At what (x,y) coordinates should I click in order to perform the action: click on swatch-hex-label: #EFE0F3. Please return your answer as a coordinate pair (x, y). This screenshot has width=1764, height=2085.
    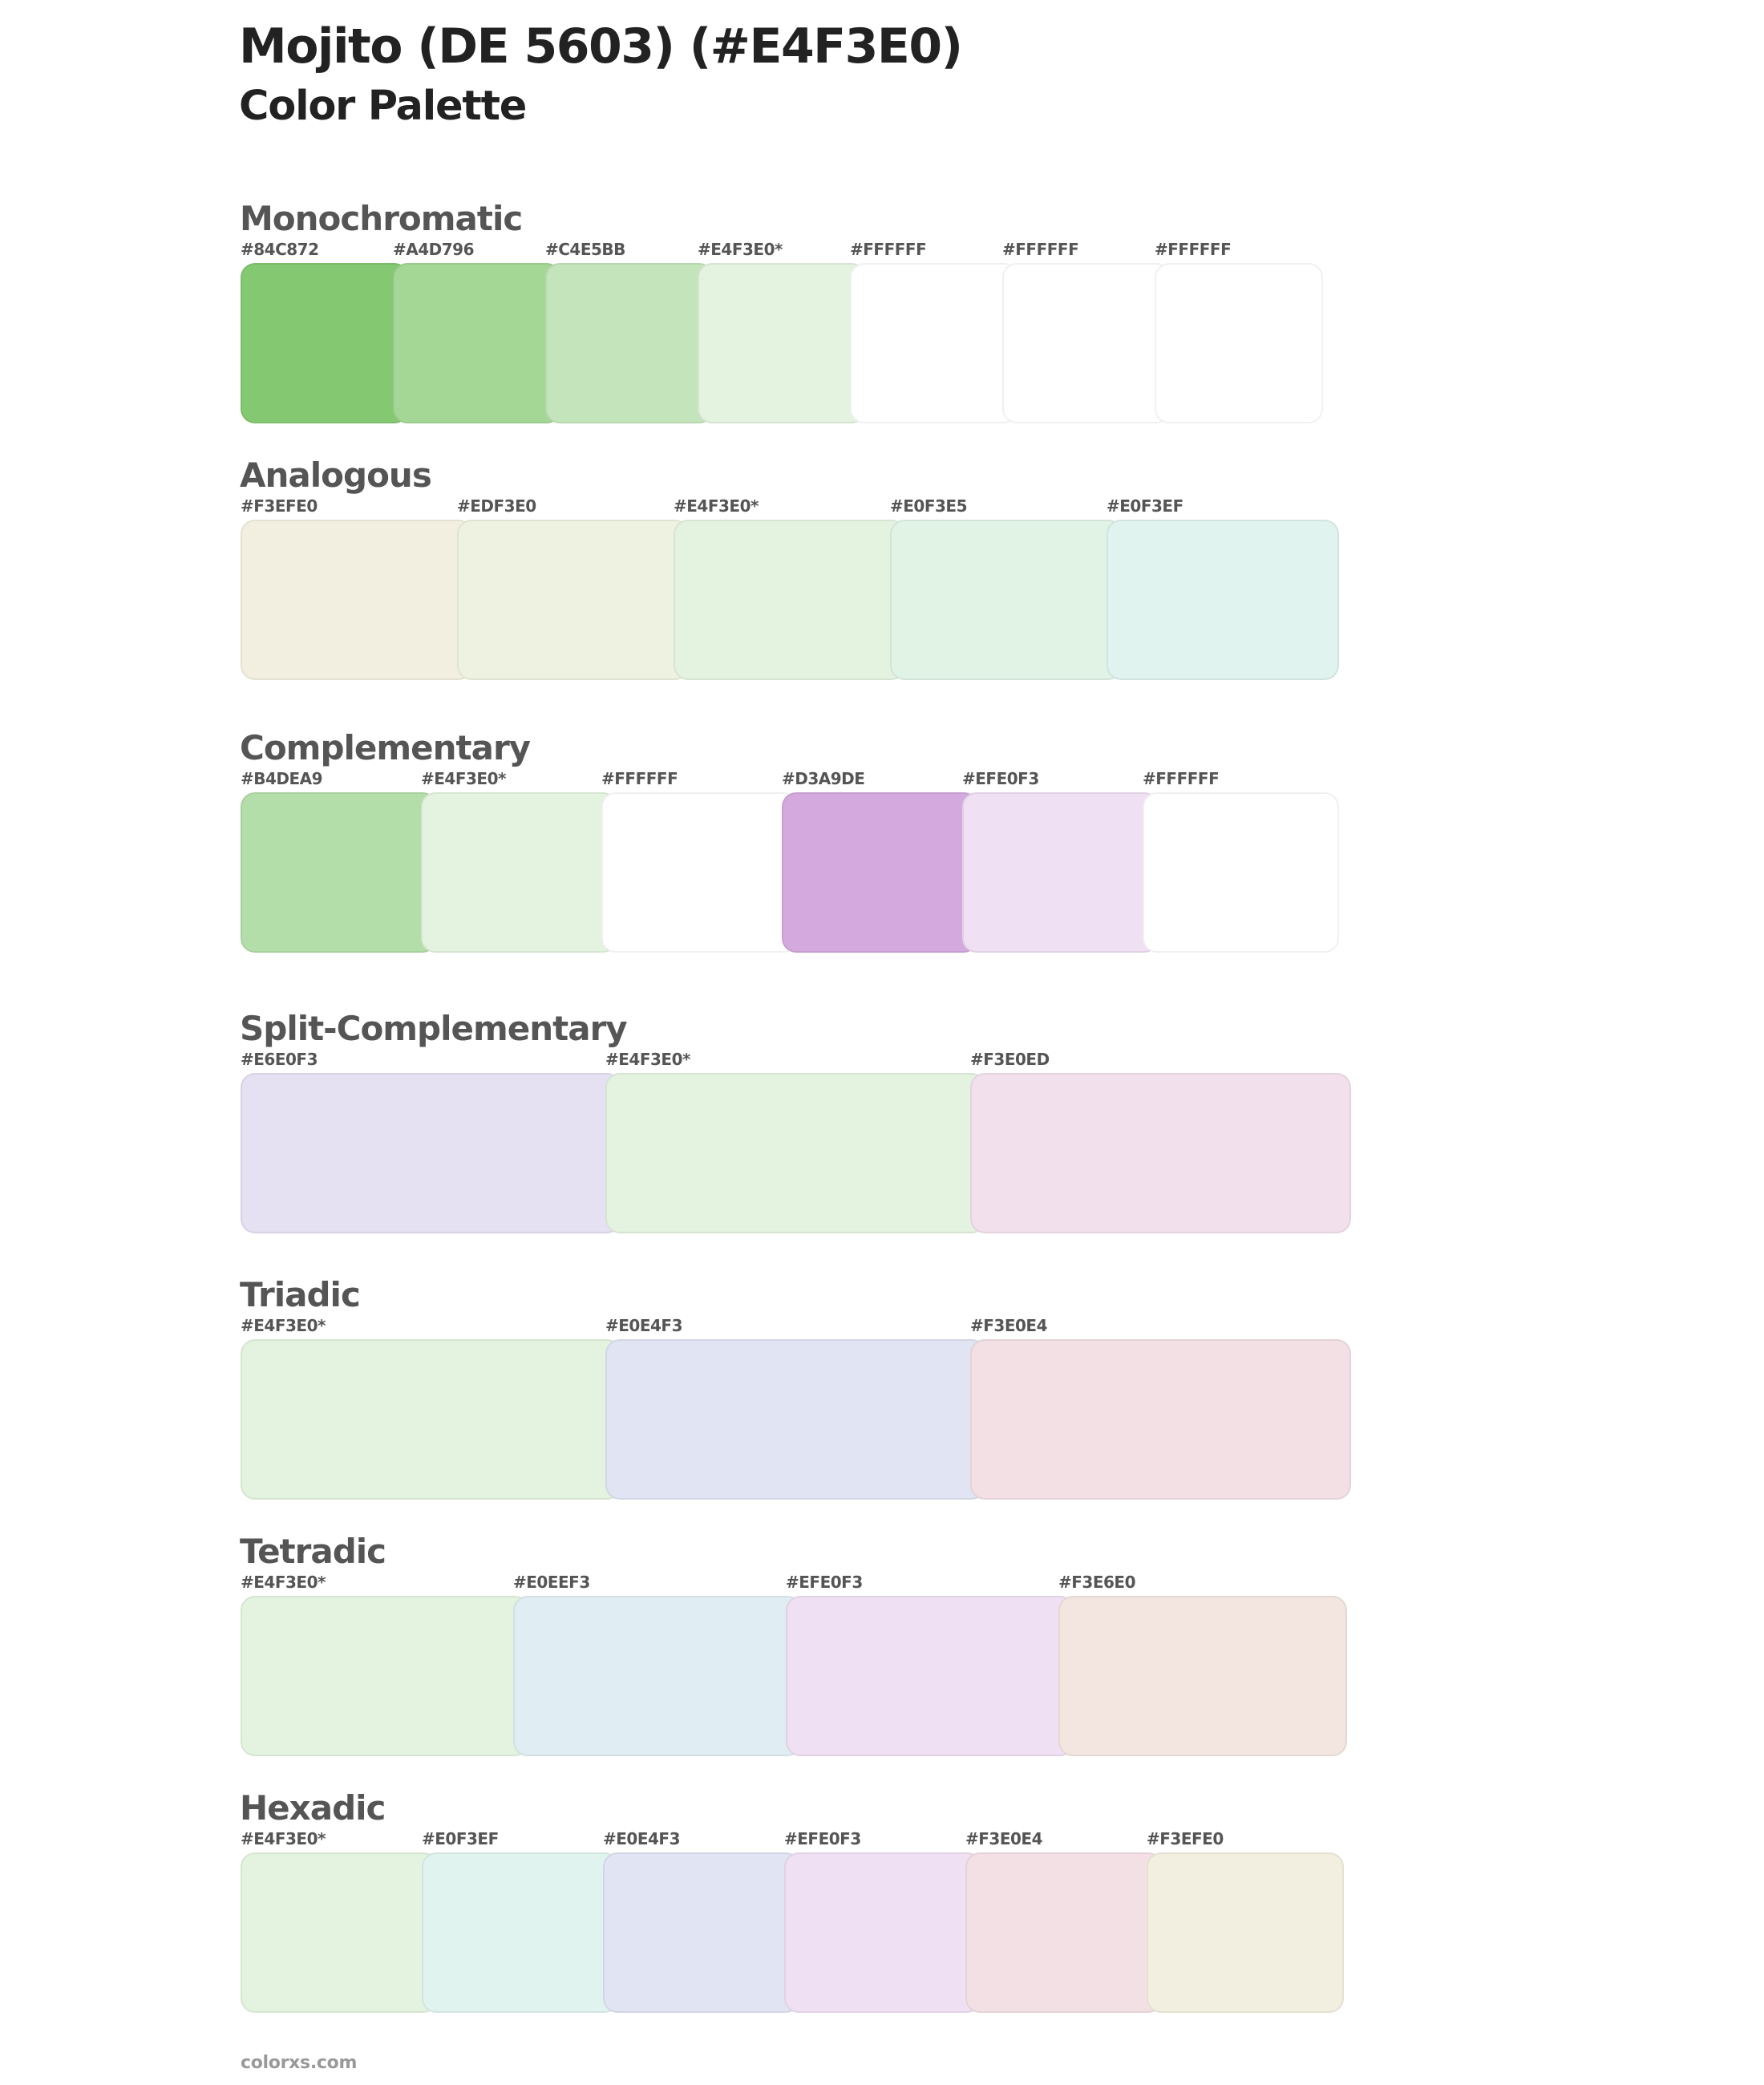
    Looking at the image, I should click on (824, 1582).